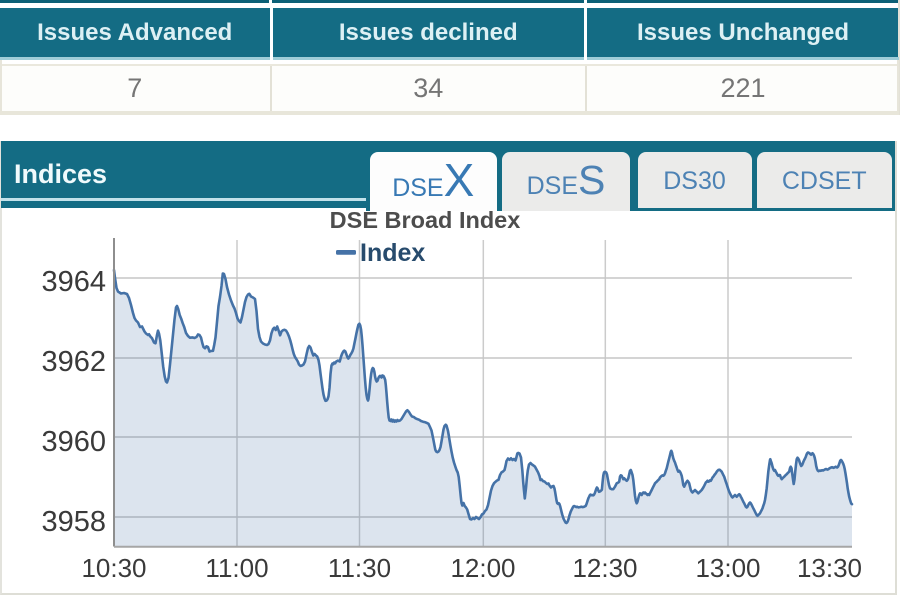  I want to click on svg-text: 13:00, so click(727, 568).